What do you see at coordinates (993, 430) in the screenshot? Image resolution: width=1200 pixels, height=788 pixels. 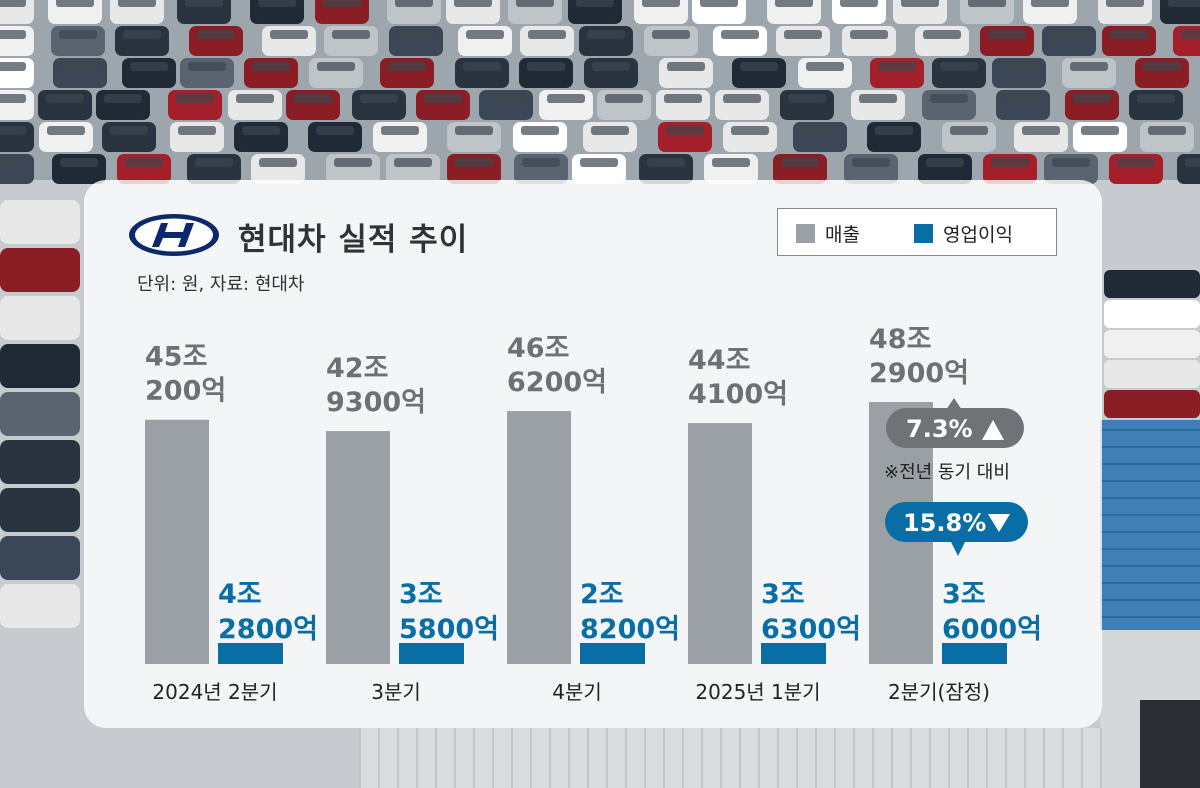 I see `up-arrow-icon` at bounding box center [993, 430].